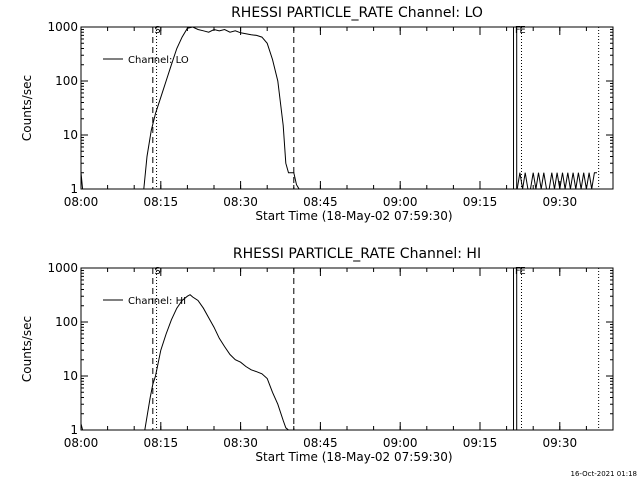  Describe the element at coordinates (157, 301) in the screenshot. I see `legend-label: Channel: HI` at that location.